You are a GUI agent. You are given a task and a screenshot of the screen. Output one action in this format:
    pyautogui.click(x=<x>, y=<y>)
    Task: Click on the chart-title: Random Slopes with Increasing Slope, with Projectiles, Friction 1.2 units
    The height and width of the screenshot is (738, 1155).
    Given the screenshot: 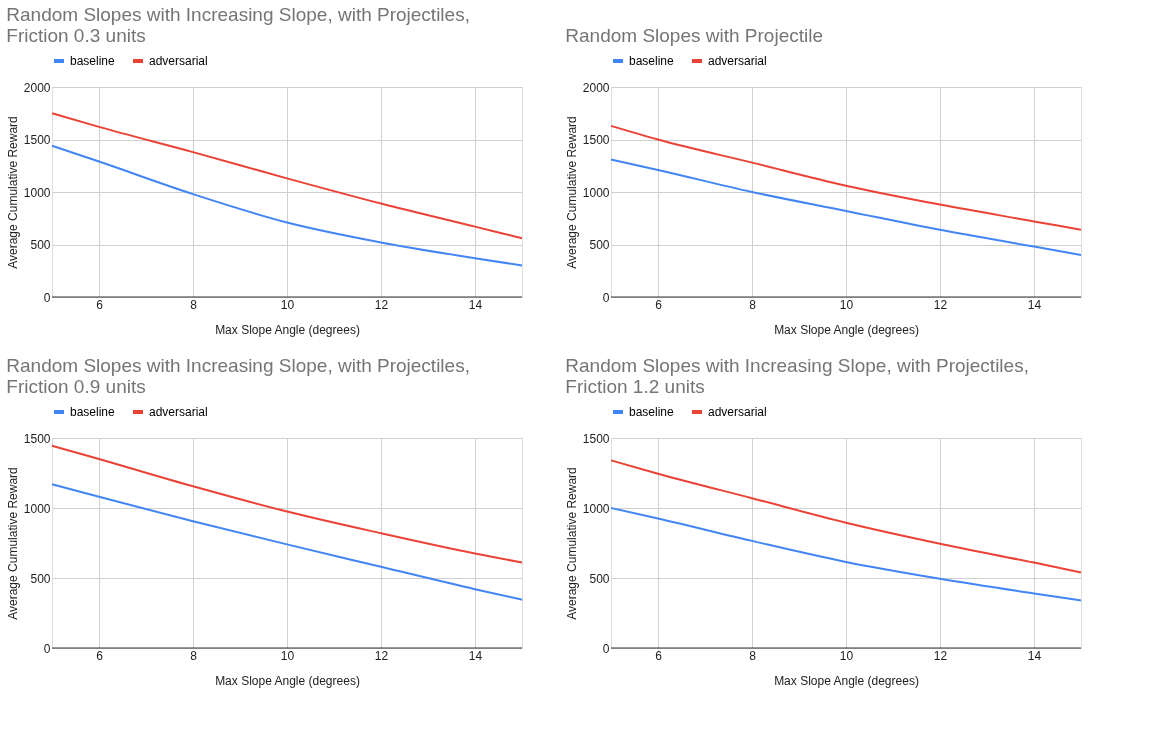 What is the action you would take?
    pyautogui.click(x=797, y=376)
    